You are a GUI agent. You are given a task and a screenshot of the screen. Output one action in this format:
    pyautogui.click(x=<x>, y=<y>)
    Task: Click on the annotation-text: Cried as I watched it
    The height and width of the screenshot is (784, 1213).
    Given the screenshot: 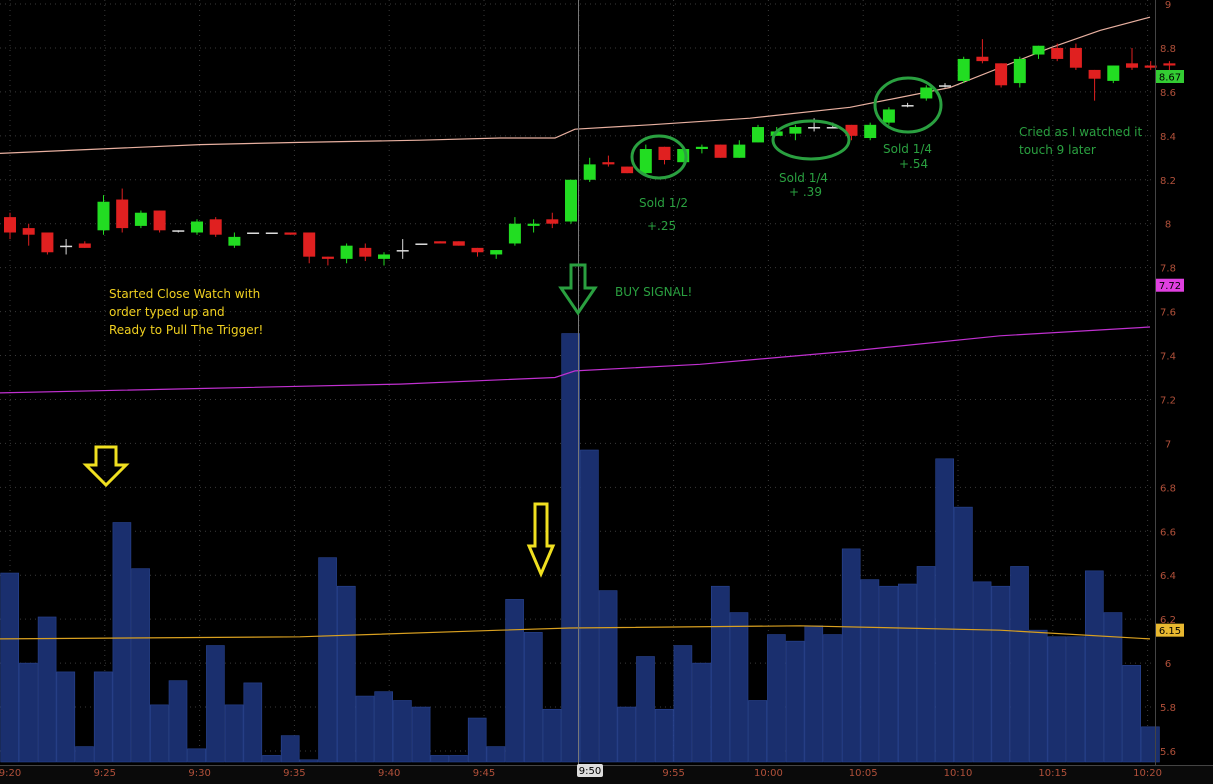 What is the action you would take?
    pyautogui.click(x=1080, y=132)
    